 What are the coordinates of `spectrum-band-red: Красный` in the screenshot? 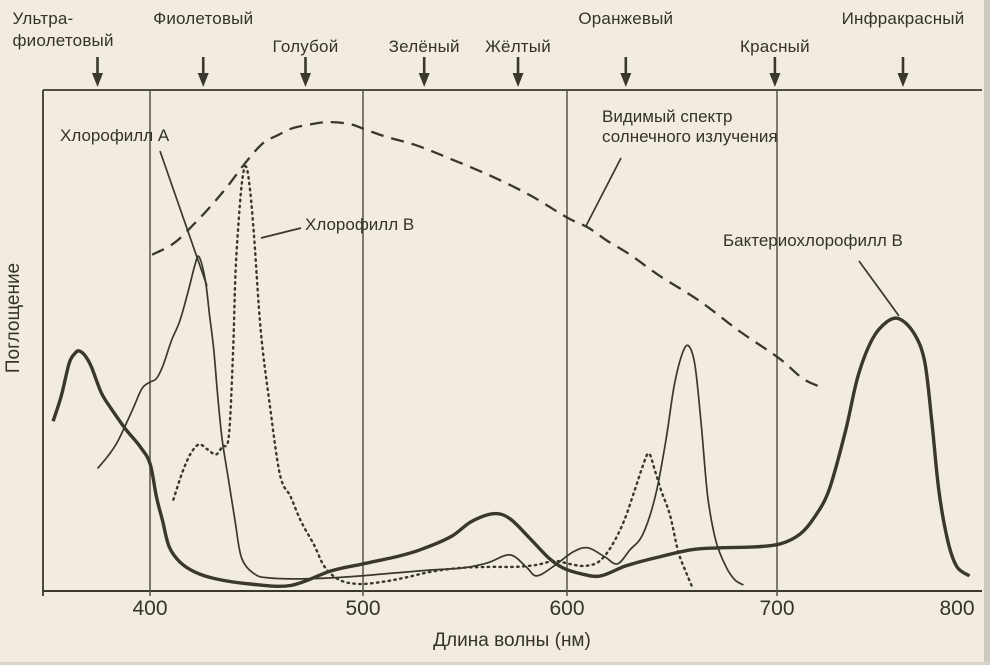 It's located at (775, 47).